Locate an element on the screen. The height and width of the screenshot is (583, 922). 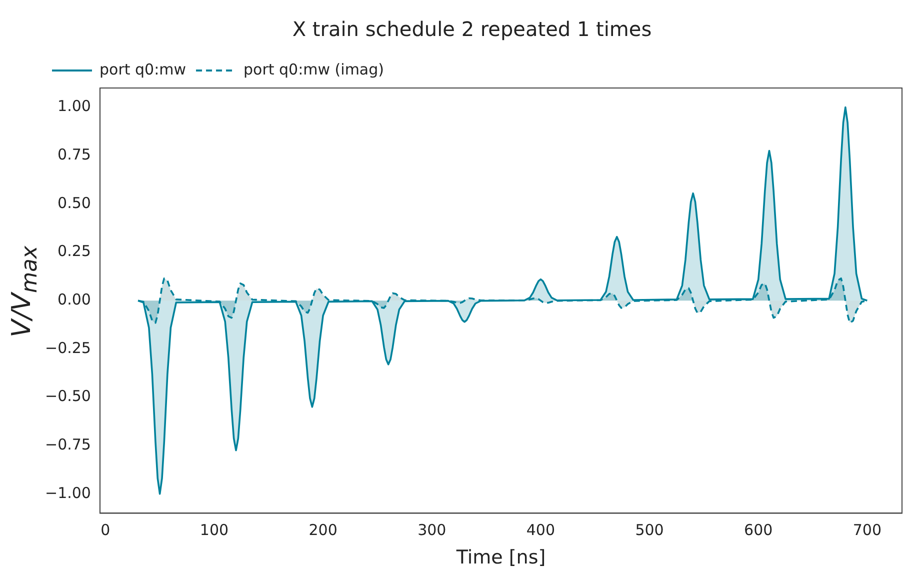
y-tick-label: 0.75 is located at coordinates (74, 155).